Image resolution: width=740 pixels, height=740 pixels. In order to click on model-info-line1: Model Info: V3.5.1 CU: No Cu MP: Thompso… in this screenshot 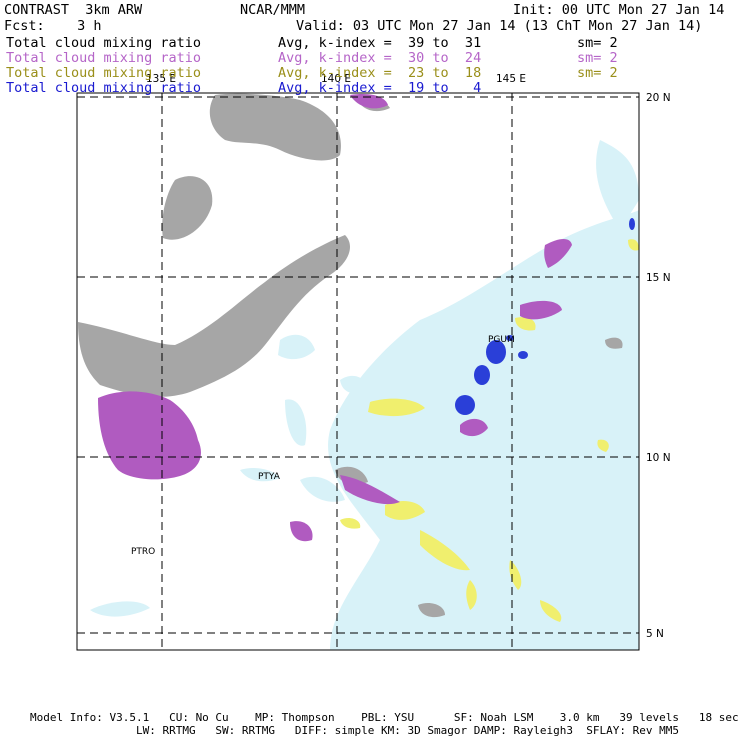, I will do `click(384, 717)`.